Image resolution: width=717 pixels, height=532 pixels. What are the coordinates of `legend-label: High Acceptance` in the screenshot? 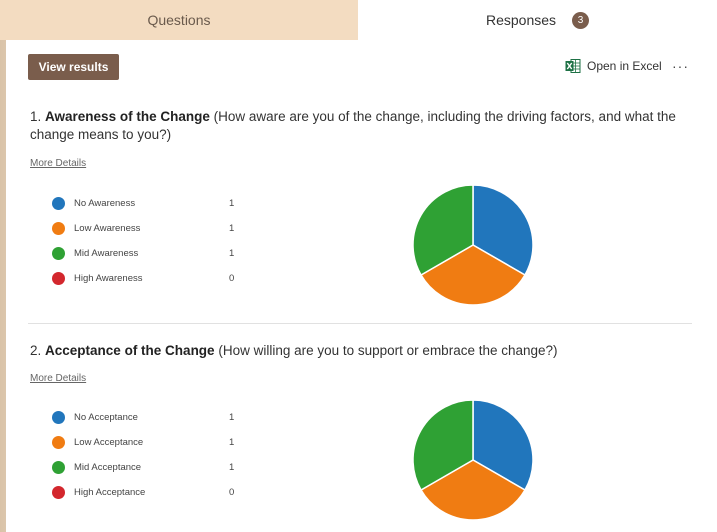 It's located at (110, 492).